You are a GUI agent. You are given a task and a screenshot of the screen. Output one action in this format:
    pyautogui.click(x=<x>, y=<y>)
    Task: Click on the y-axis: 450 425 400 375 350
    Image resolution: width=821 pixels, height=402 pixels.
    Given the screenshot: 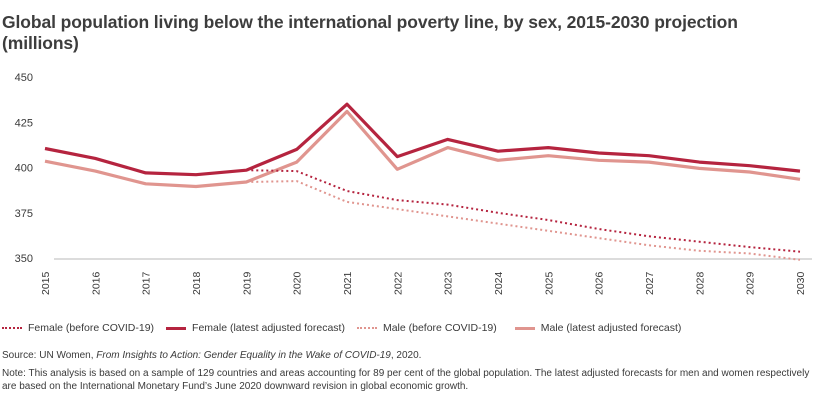 What is the action you would take?
    pyautogui.click(x=24, y=168)
    